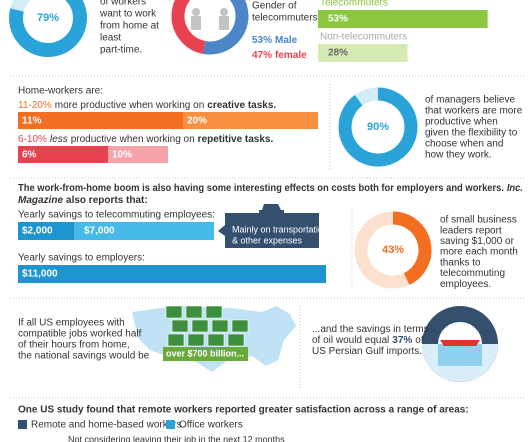  What do you see at coordinates (35, 105) in the screenshot?
I see `productivity-text-part: 11-20%` at bounding box center [35, 105].